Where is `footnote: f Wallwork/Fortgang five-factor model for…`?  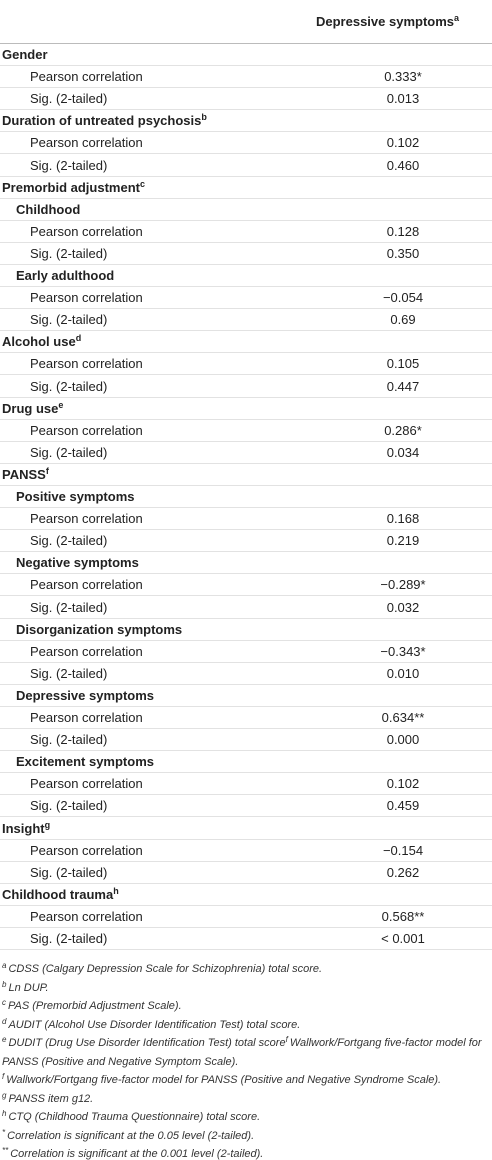
footnote: f Wallwork/Fortgang five-factor model for… is located at coordinates (246, 1080).